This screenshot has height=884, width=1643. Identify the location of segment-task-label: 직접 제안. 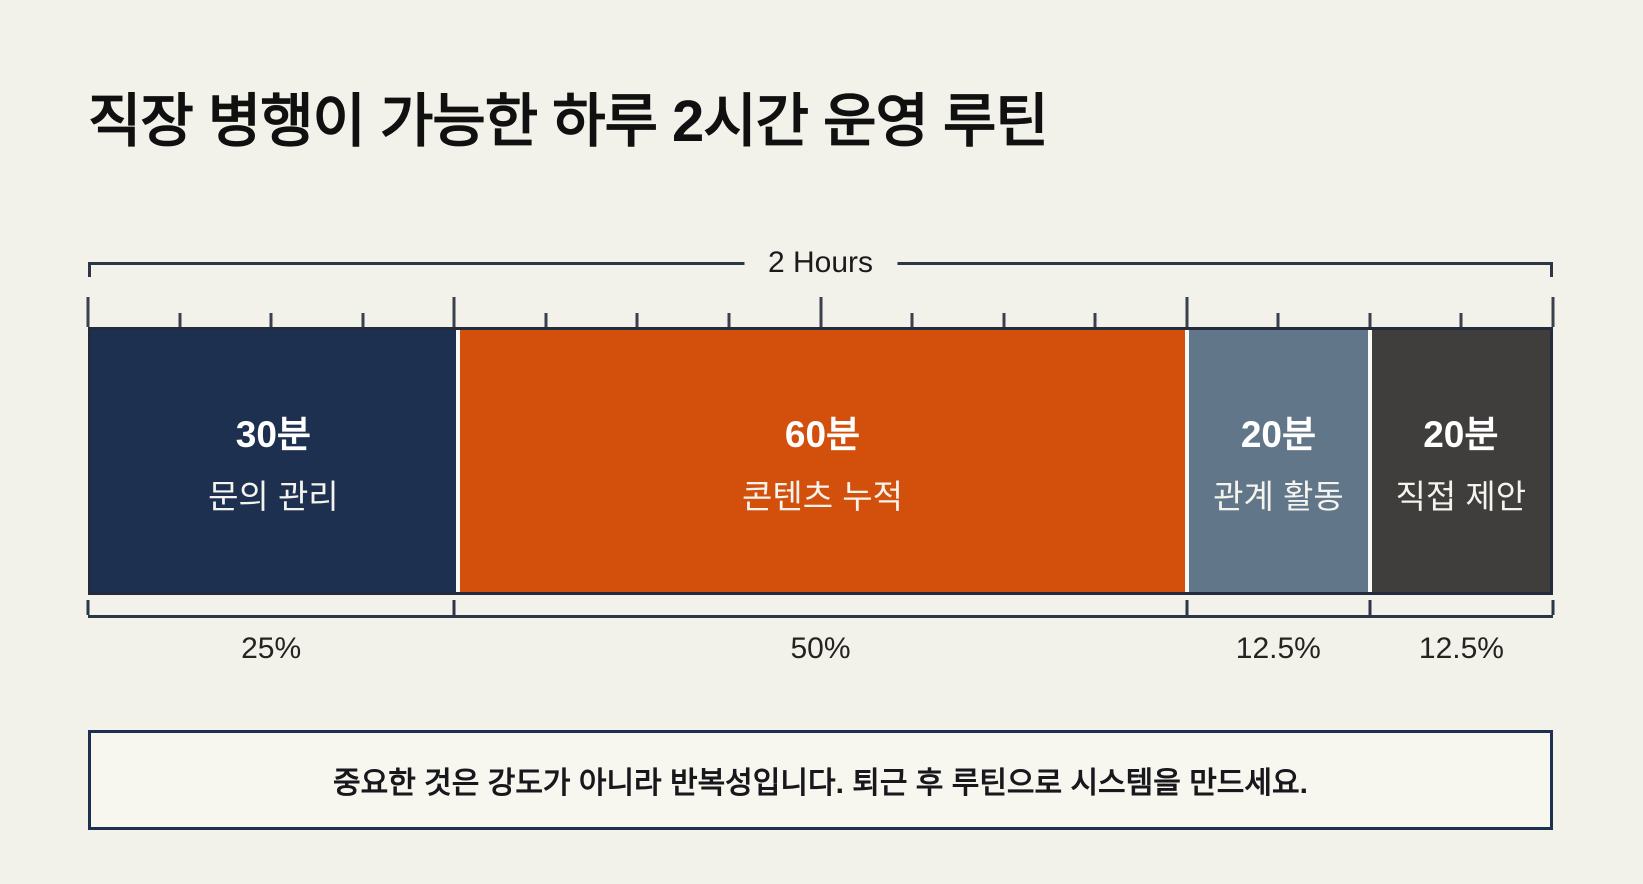
(1461, 496).